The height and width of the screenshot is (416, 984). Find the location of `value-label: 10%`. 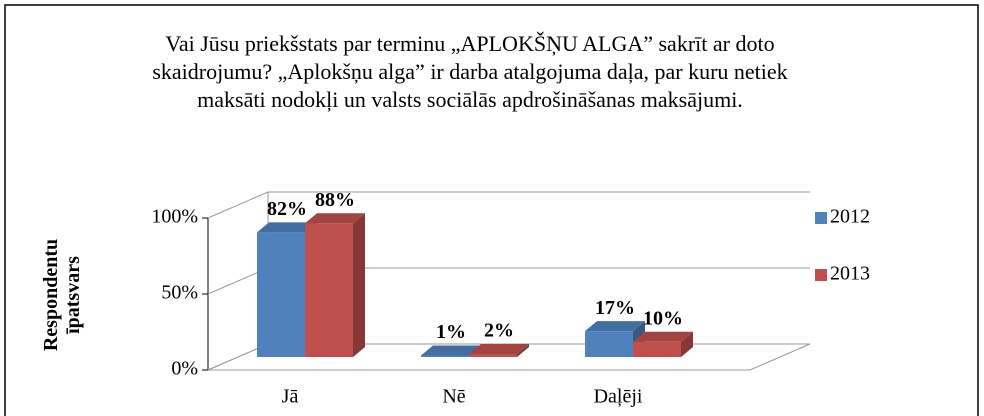

value-label: 10% is located at coordinates (663, 318).